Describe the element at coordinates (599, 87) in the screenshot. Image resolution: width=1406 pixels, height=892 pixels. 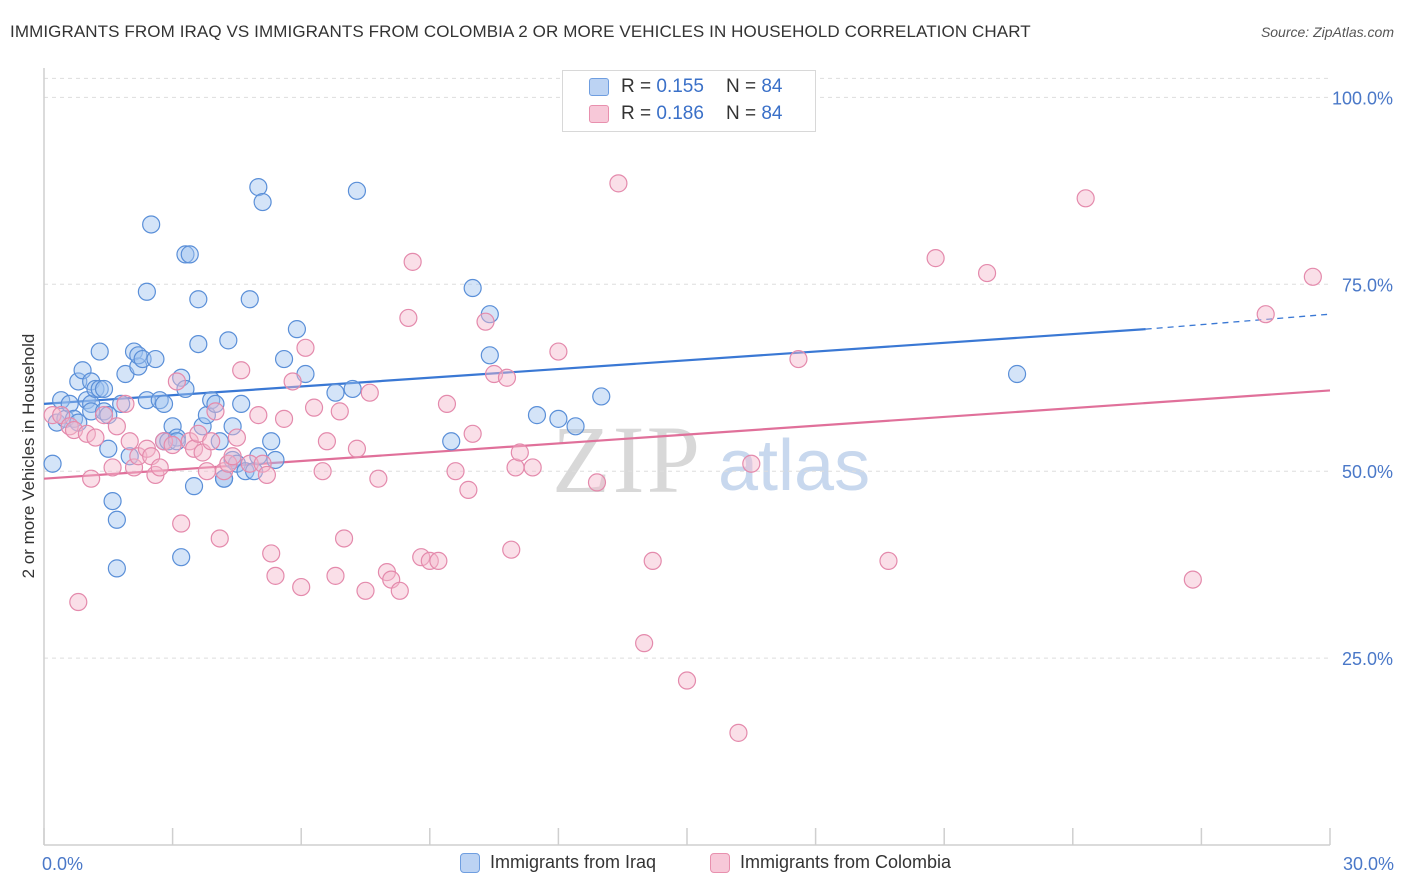
I see `legend-swatch-iraq` at that location.